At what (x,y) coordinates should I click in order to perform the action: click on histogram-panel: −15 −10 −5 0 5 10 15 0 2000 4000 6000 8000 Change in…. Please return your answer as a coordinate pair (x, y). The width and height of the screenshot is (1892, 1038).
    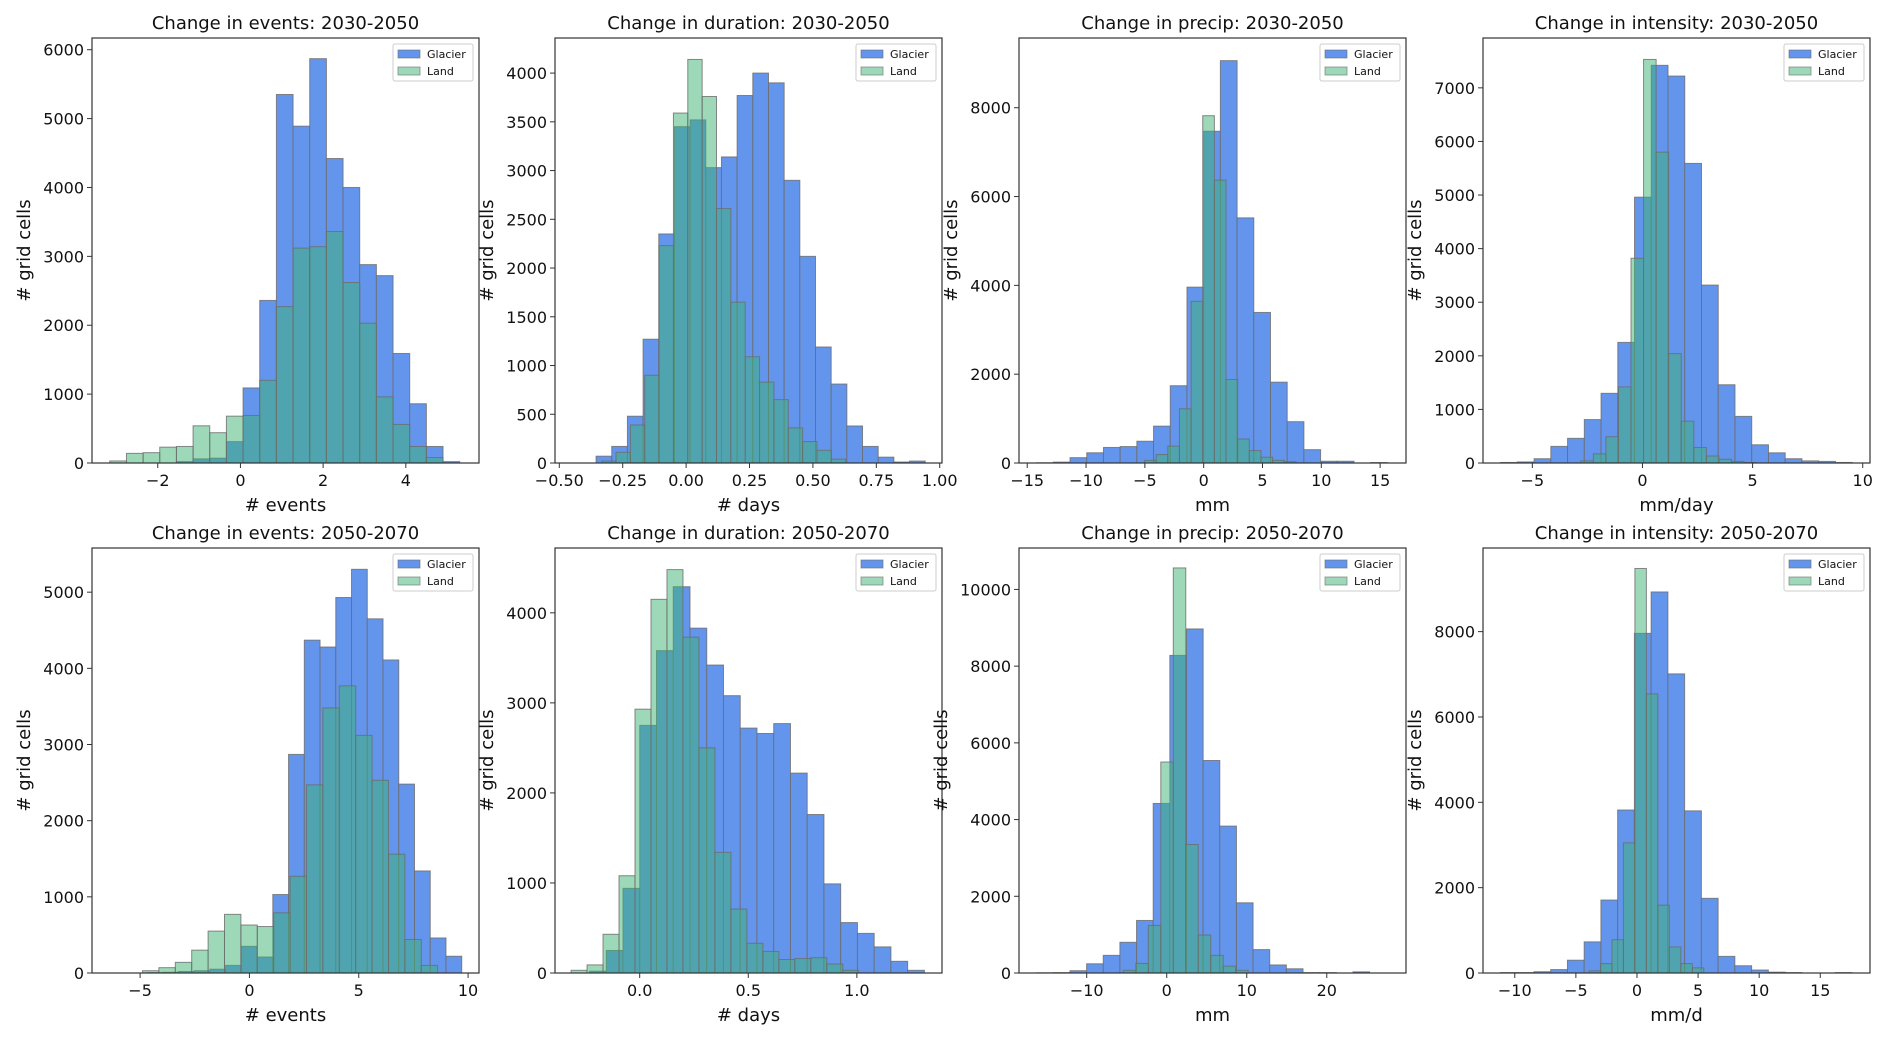
    Looking at the image, I should click on (1174, 264).